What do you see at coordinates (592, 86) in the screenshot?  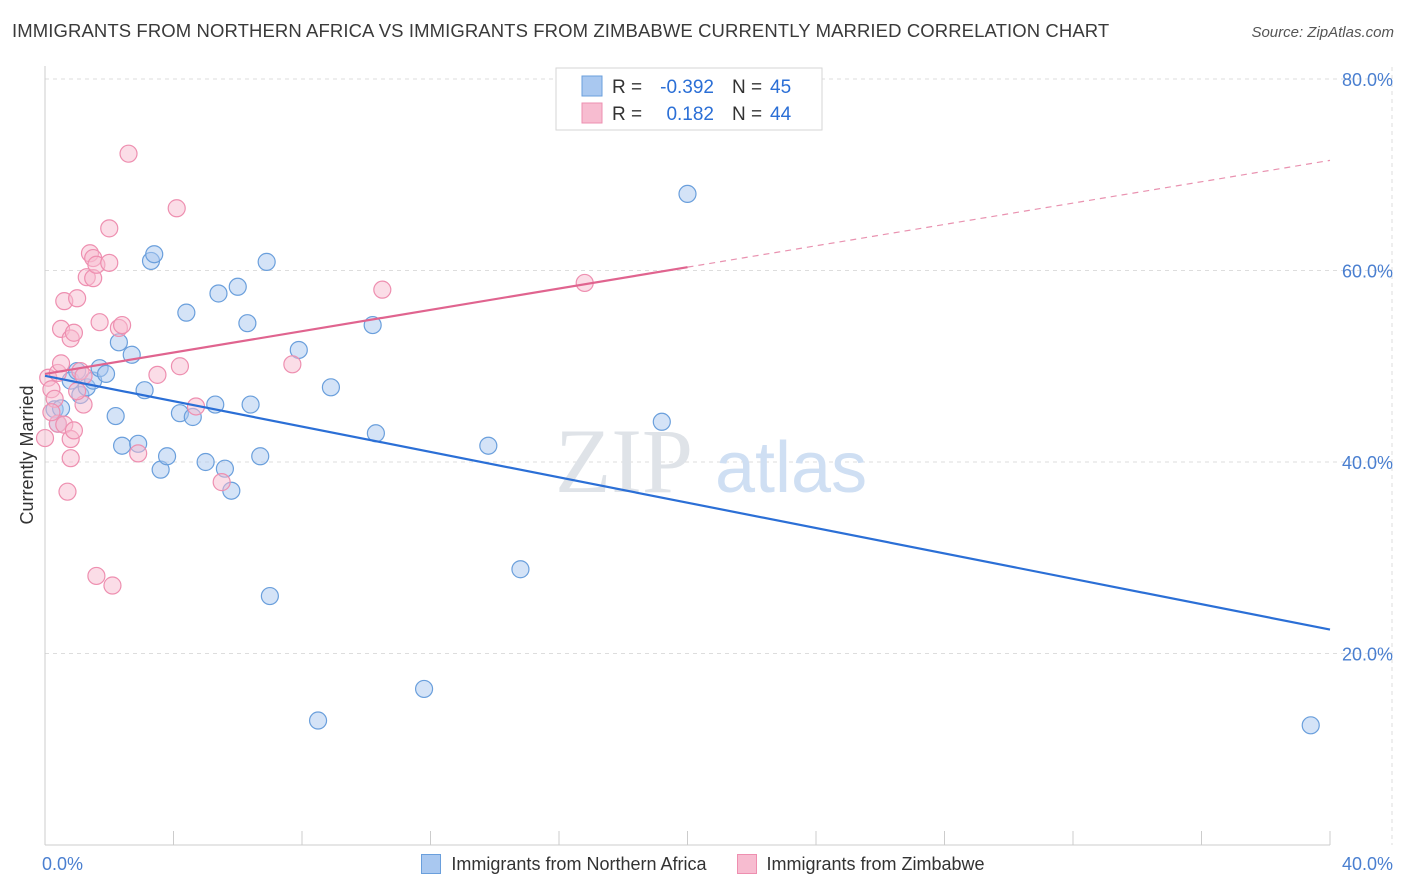 I see `legend-swatch-blue` at bounding box center [592, 86].